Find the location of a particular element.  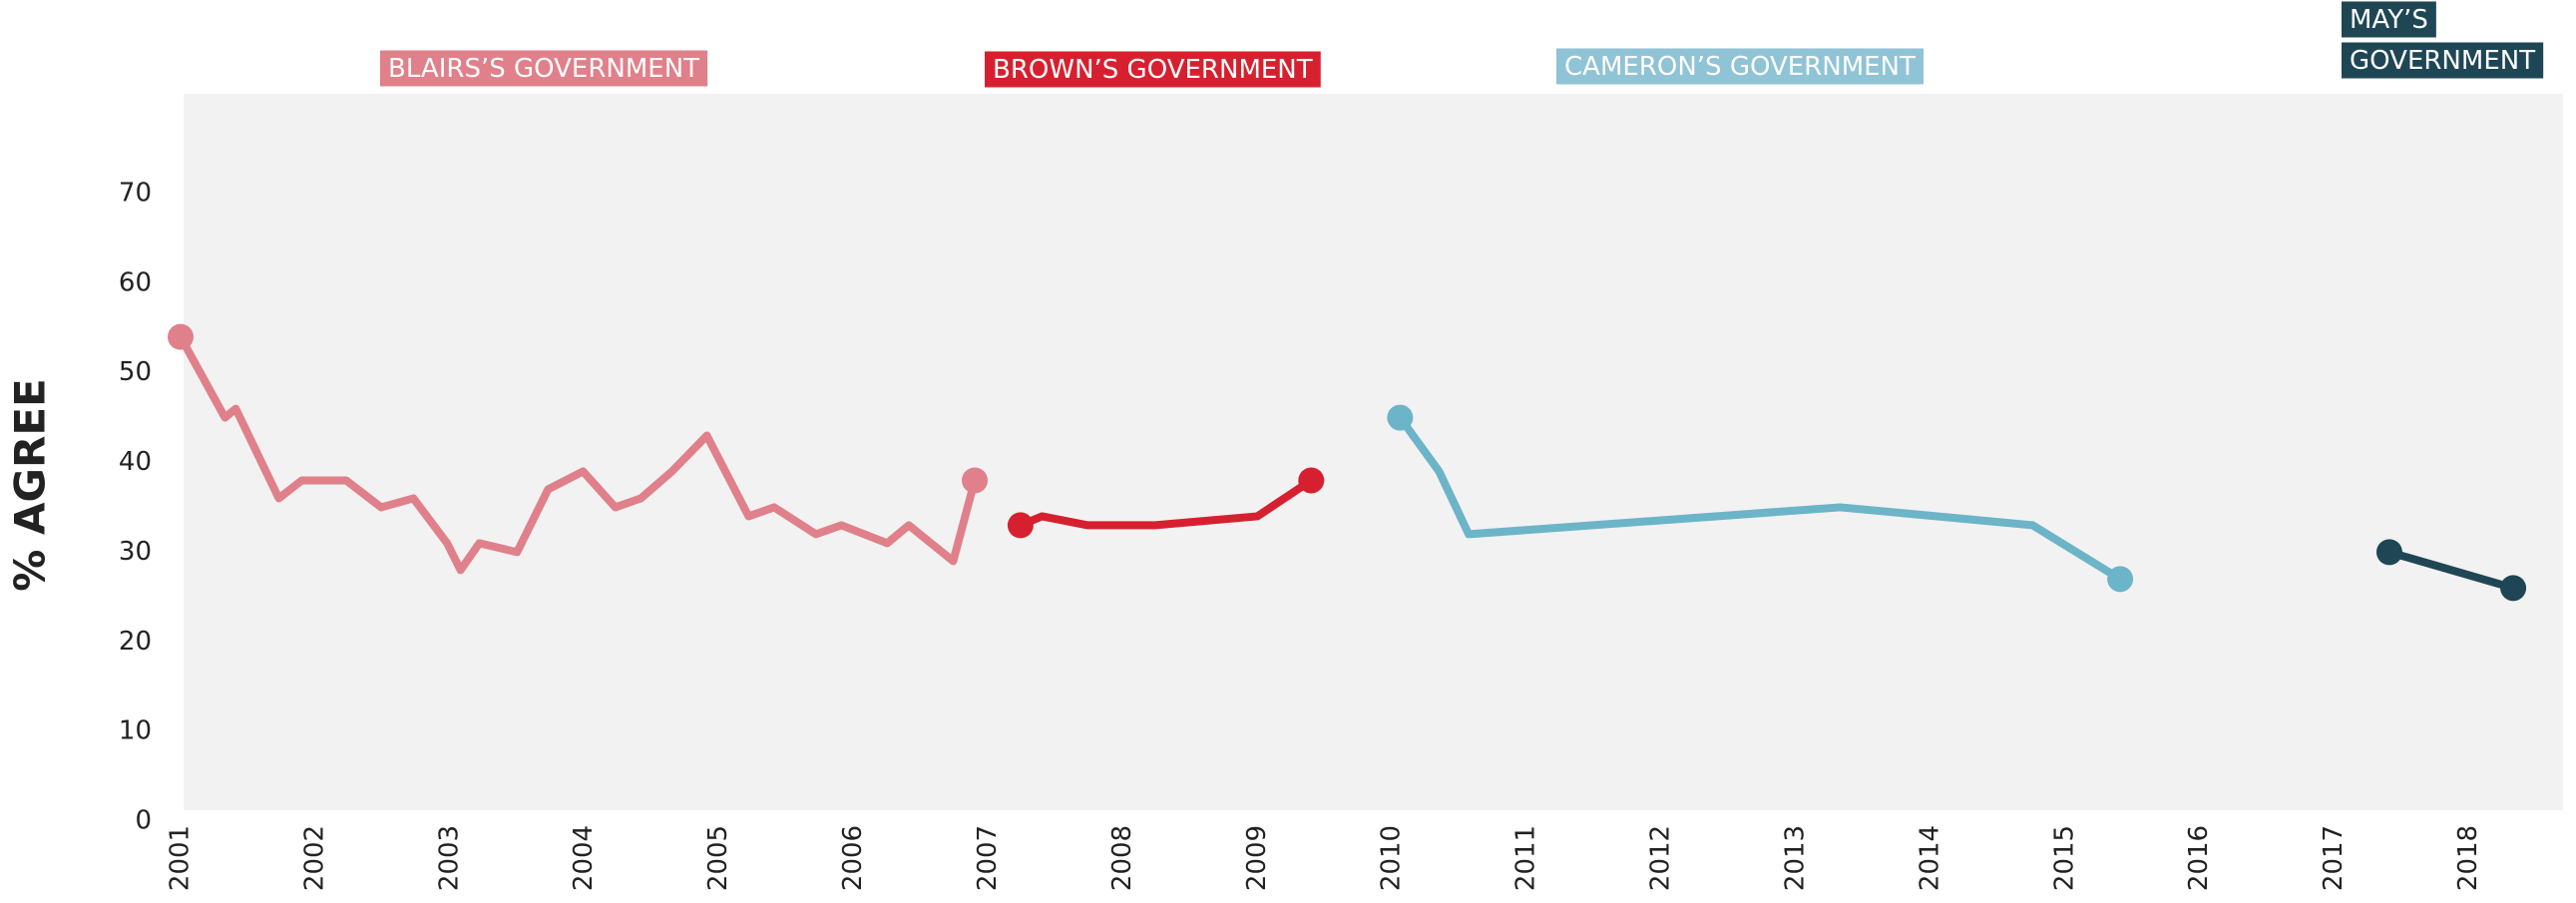

x-tick-label: 2009 is located at coordinates (1257, 858).